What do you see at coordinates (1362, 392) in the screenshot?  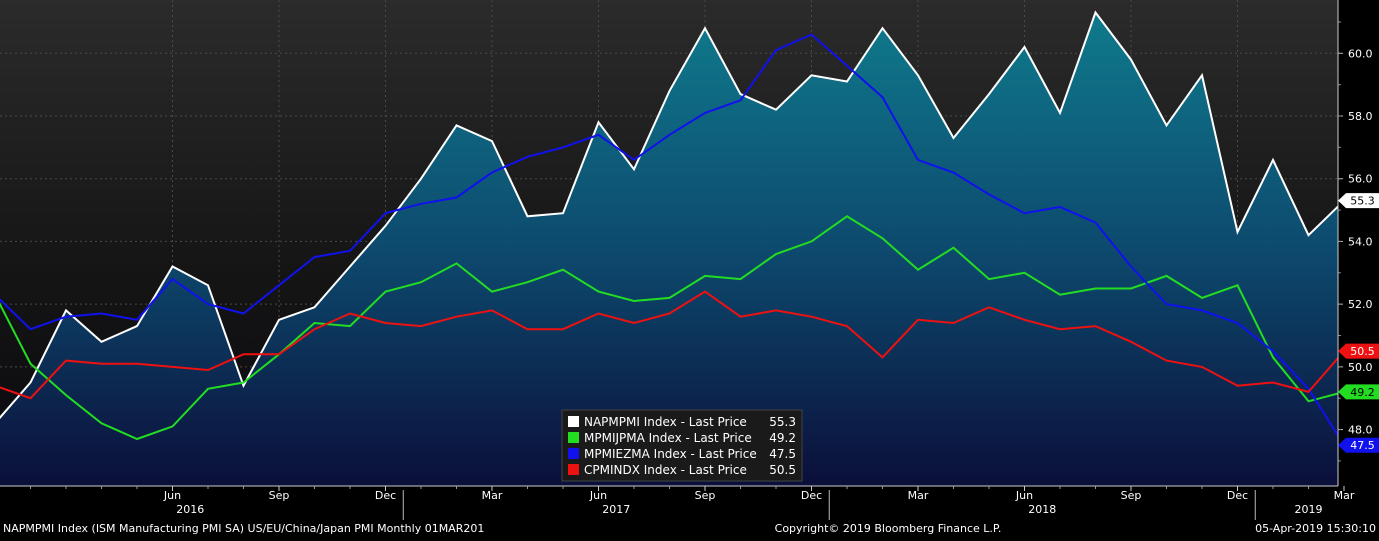 I see `last-value-text: 49.2` at bounding box center [1362, 392].